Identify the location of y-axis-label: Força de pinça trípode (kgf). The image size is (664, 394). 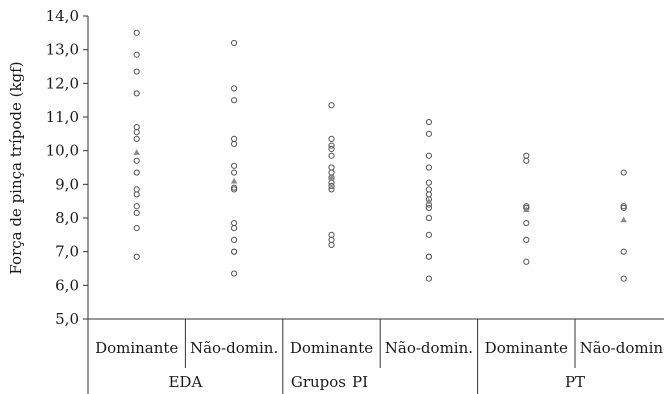
(16, 167).